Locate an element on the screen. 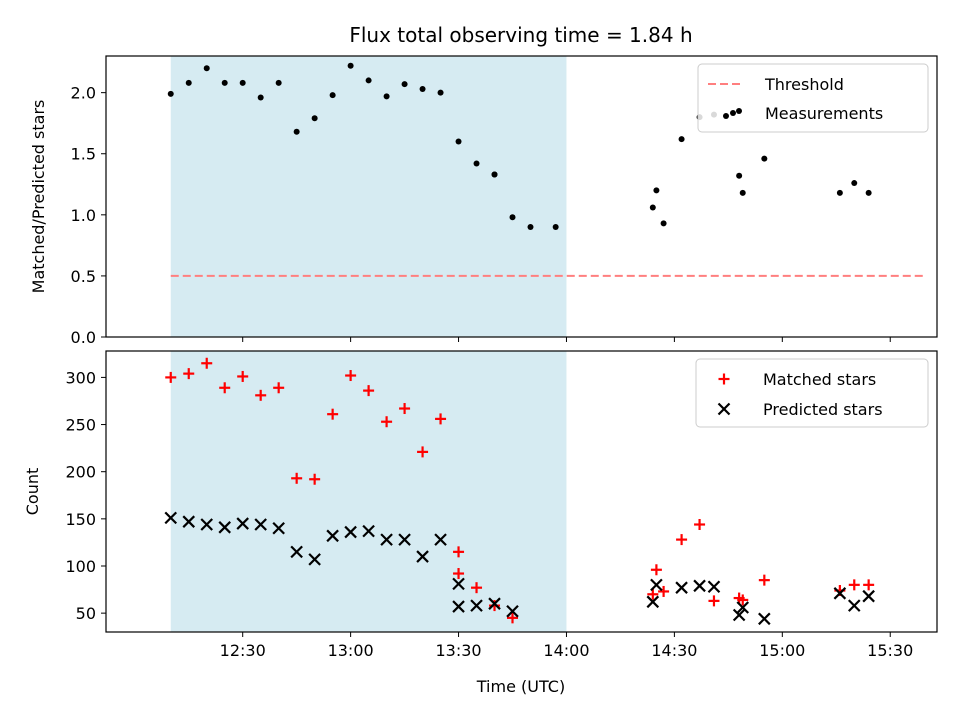 The height and width of the screenshot is (720, 960). y-axis-label: Count is located at coordinates (32, 492).